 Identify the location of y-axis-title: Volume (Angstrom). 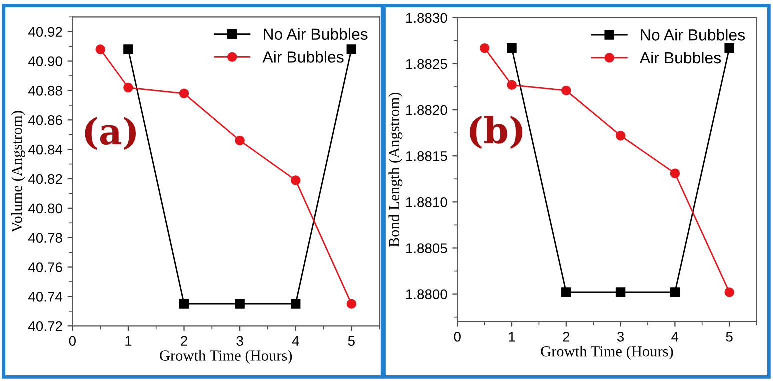
(19, 172).